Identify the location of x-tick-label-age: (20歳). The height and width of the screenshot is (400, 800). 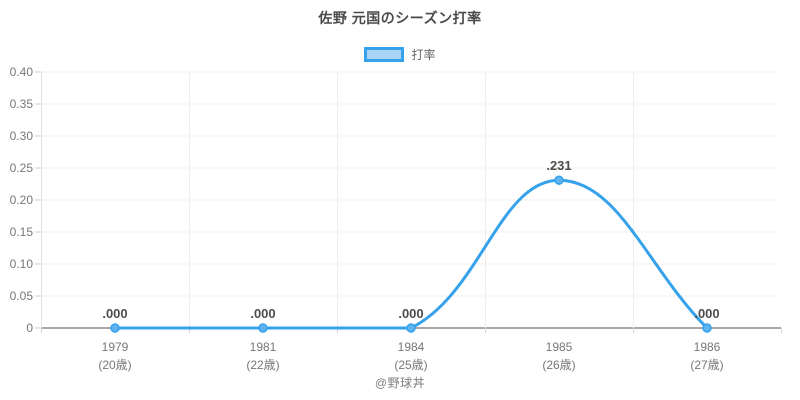
(114, 365).